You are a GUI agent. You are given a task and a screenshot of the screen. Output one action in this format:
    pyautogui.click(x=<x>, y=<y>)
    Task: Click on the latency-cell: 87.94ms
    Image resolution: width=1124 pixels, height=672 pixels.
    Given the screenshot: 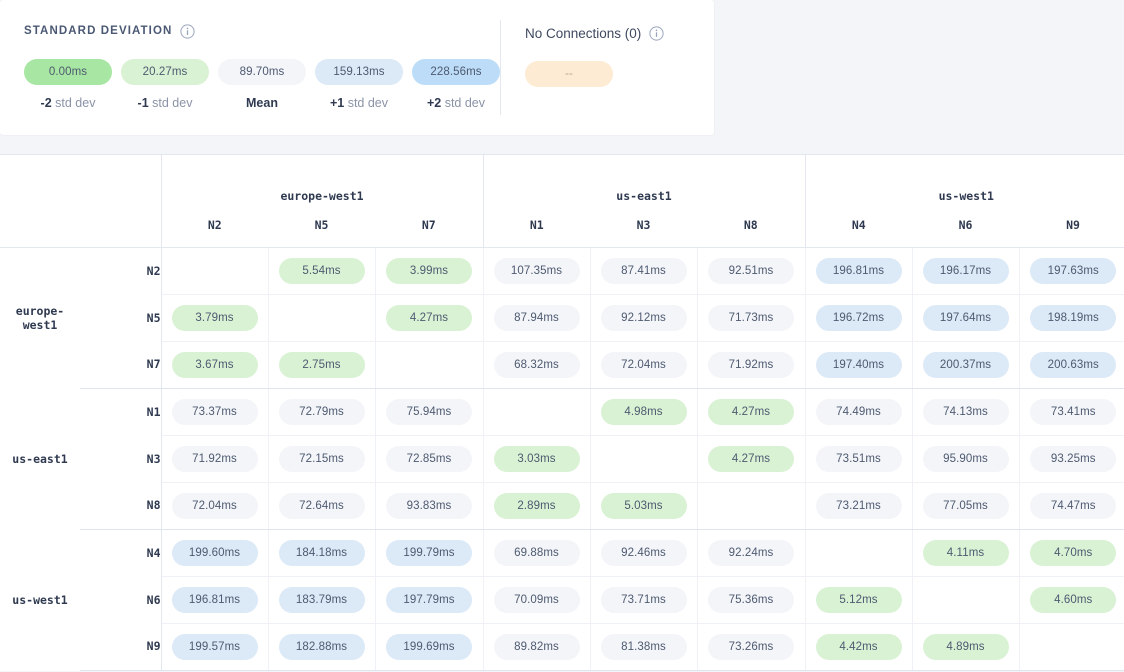 What is the action you would take?
    pyautogui.click(x=536, y=318)
    